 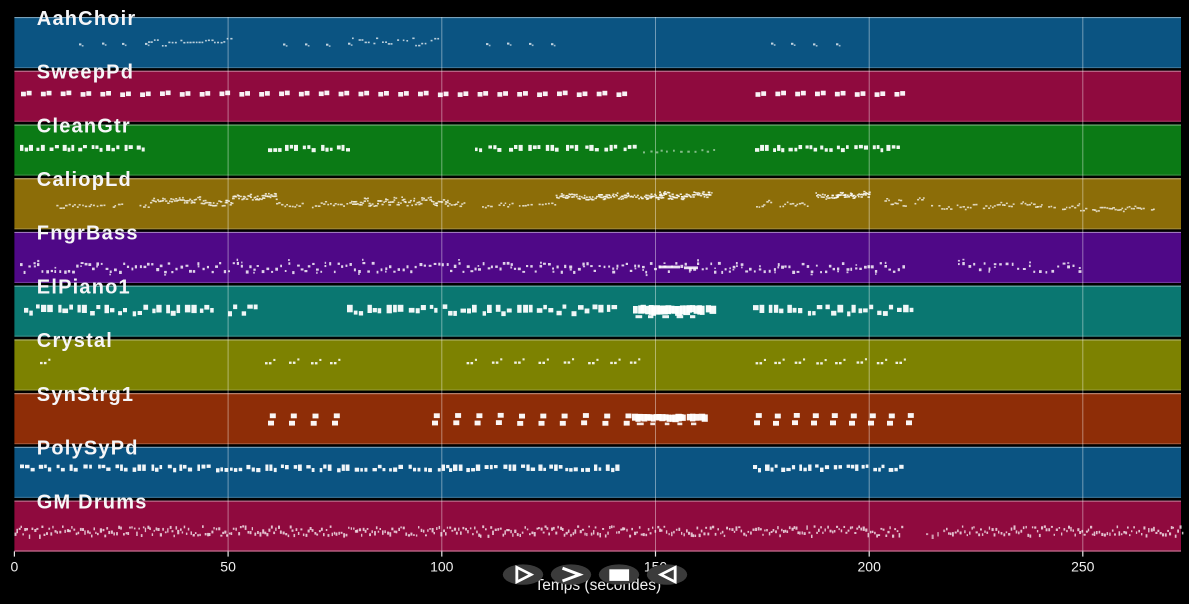 I want to click on svg-text: GM Drums, so click(x=92, y=502).